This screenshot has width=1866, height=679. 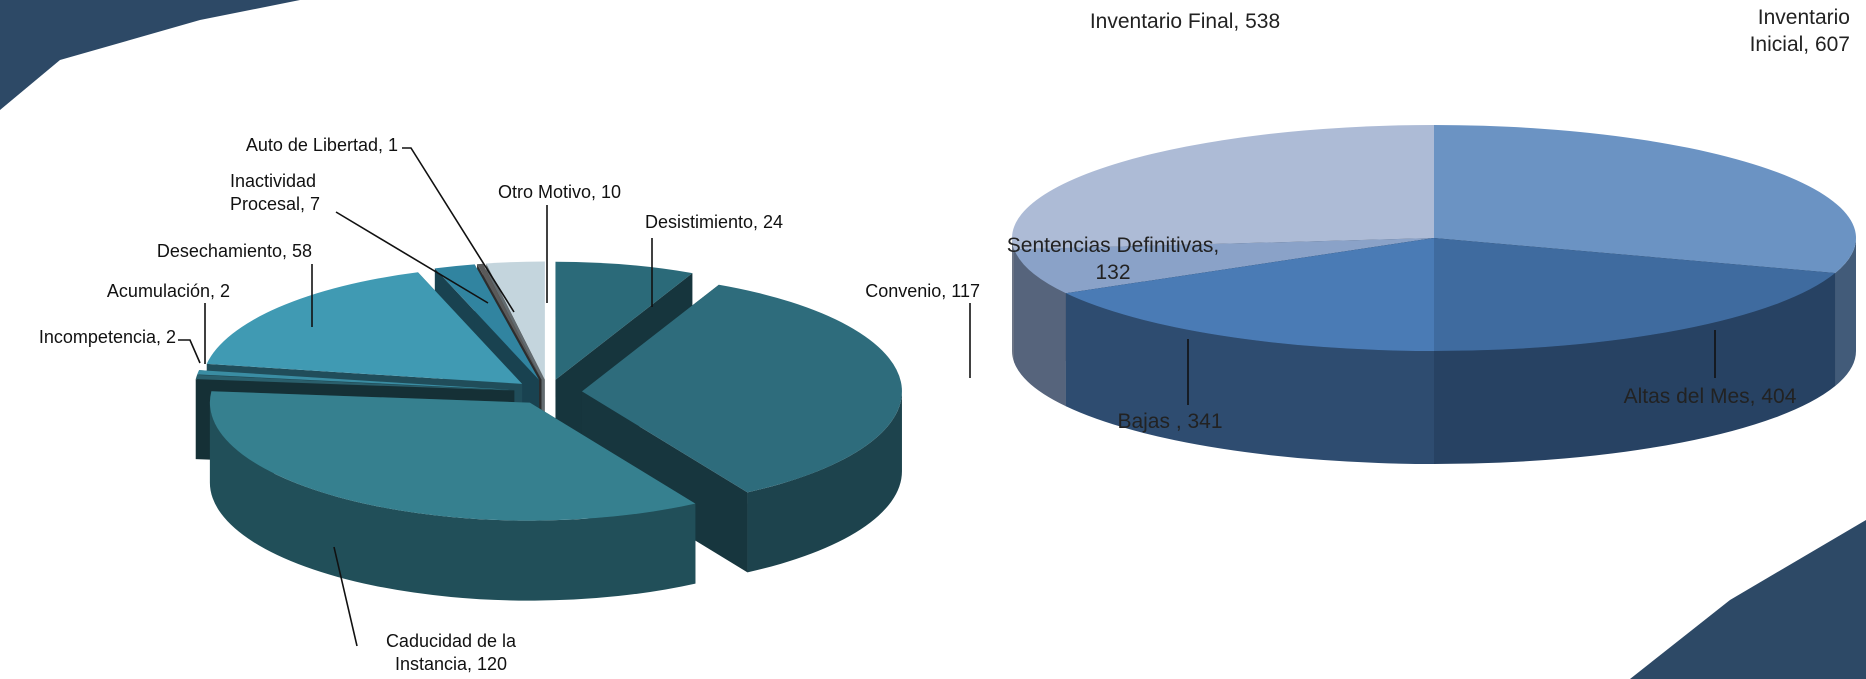 What do you see at coordinates (664, 482) in the screenshot?
I see `slice-face` at bounding box center [664, 482].